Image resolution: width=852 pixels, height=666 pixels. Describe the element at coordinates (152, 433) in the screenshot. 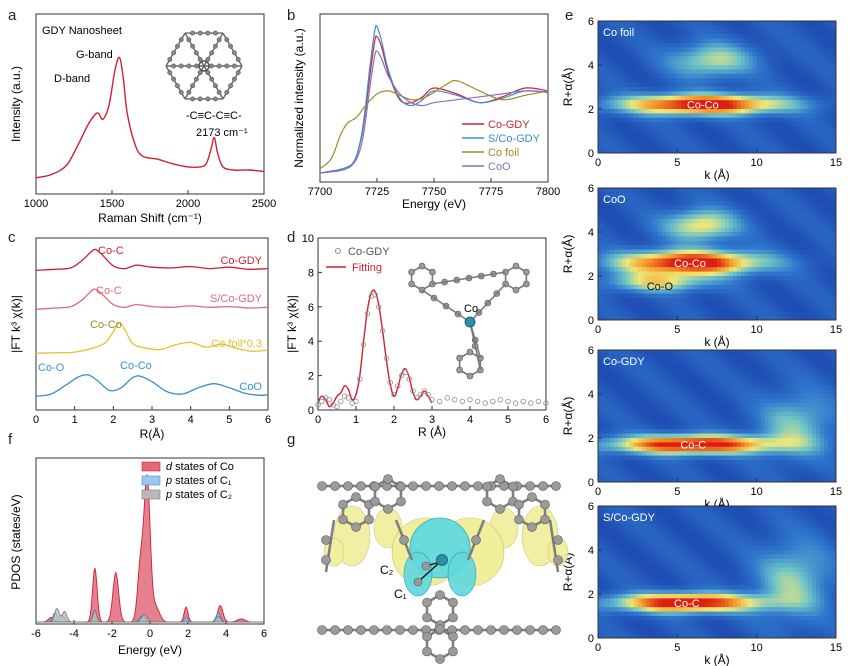

I see `panel-c-xlabel: R(Å)` at that location.